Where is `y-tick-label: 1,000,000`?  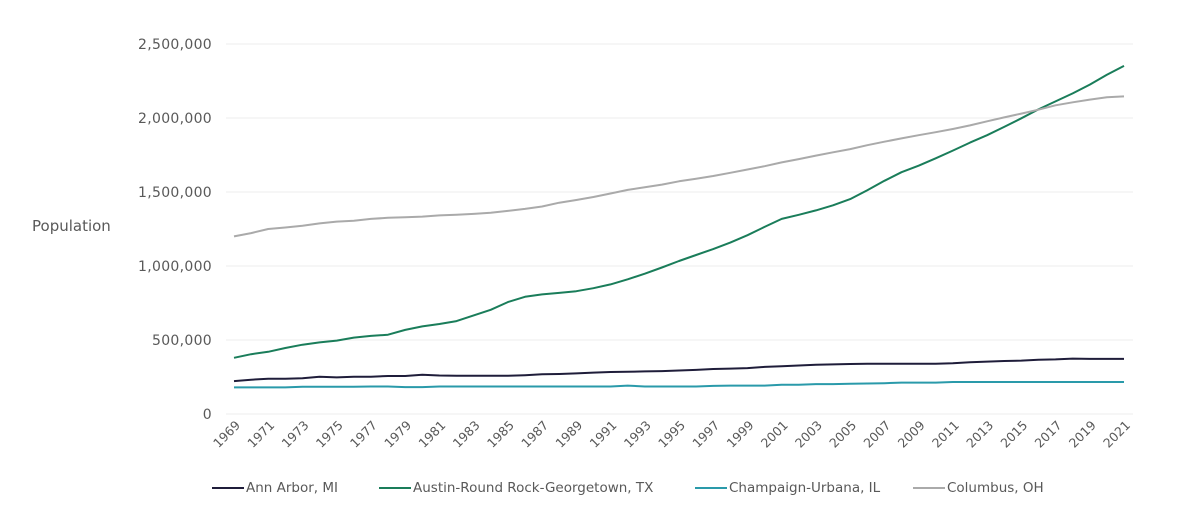
y-tick-label: 1,000,000 is located at coordinates (175, 267).